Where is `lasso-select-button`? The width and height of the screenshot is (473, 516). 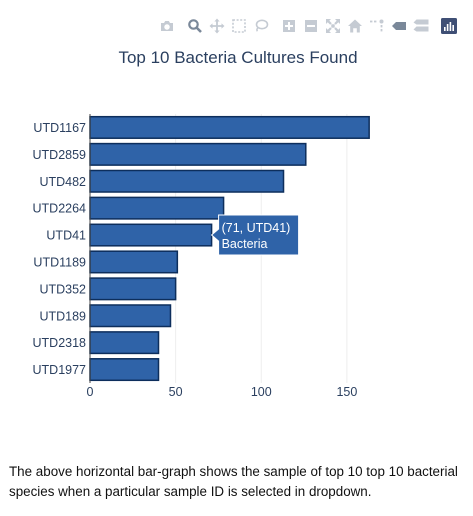 lasso-select-button is located at coordinates (261, 26).